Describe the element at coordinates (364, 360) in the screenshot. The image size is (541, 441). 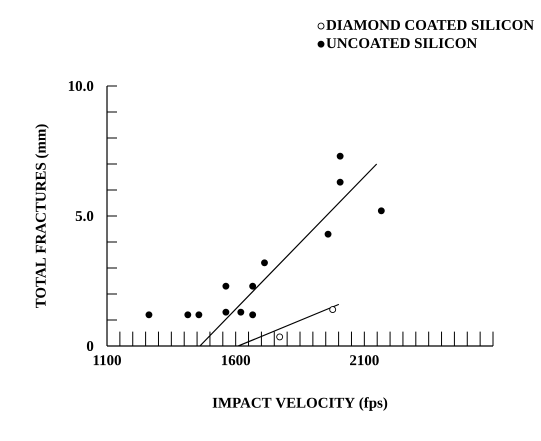
I see `x-tick-label: 2100` at that location.